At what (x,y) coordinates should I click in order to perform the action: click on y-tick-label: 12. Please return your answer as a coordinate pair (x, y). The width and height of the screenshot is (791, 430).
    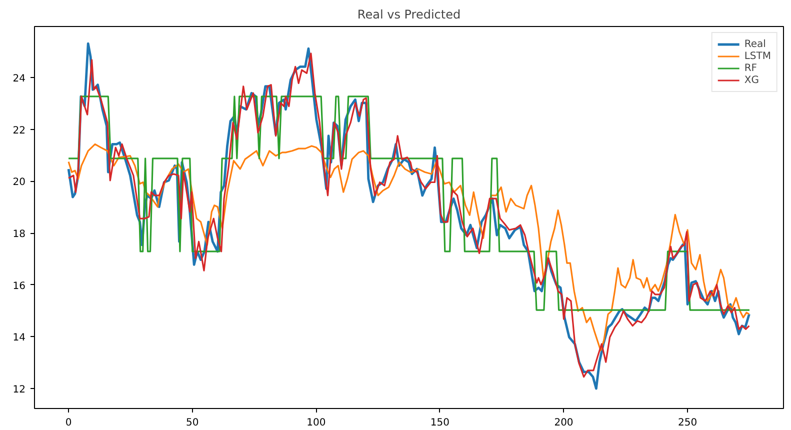
    Looking at the image, I should click on (19, 390).